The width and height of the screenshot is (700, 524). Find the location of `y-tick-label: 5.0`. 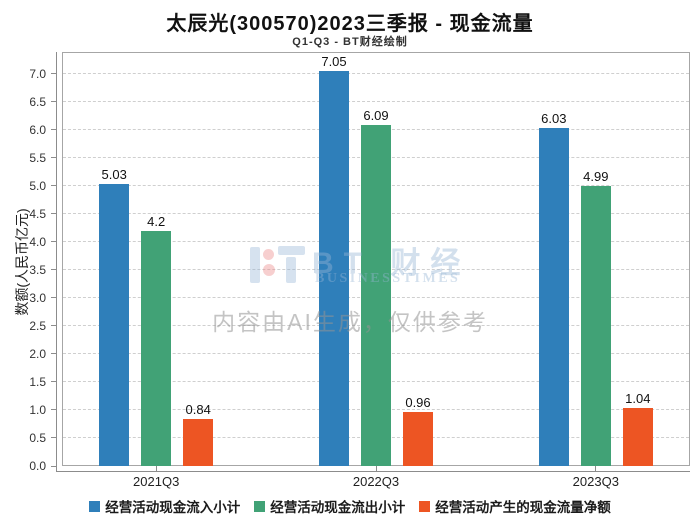

y-tick-label: 5.0 is located at coordinates (37, 185).